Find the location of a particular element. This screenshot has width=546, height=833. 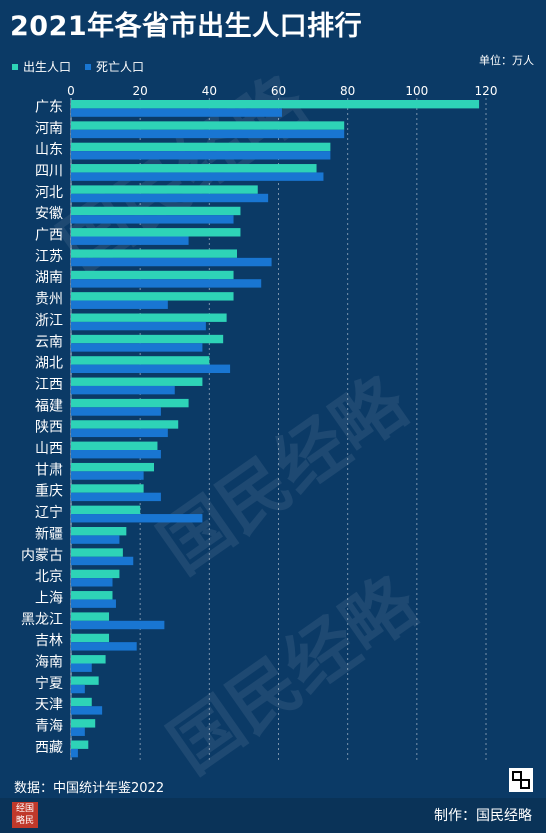

logo-line-1: 经国 is located at coordinates (24, 809).